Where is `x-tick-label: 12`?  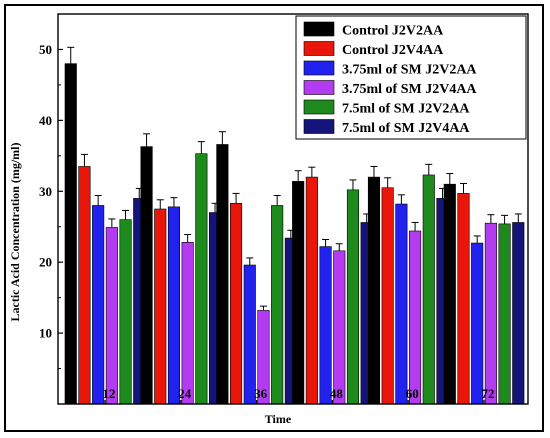
x-tick-label: 12 is located at coordinates (109, 393).